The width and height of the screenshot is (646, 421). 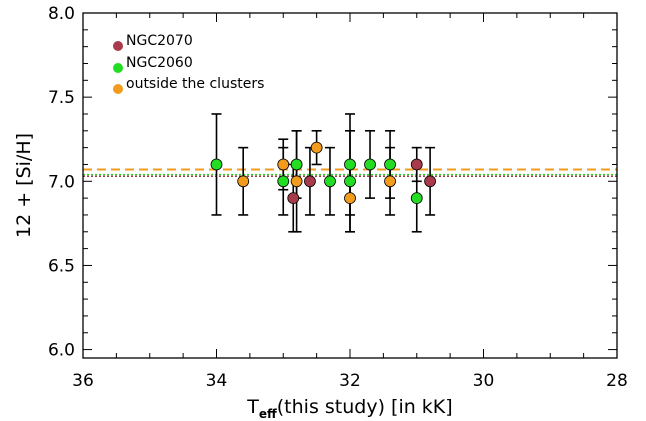 I want to click on y-tick-label: 7.0, so click(x=61, y=182).